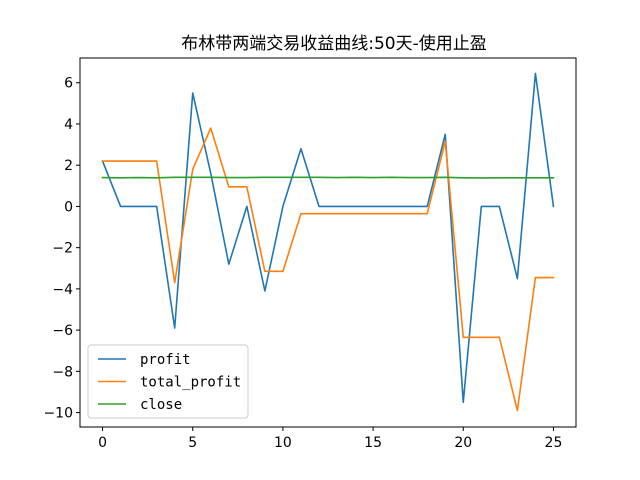  What do you see at coordinates (68, 207) in the screenshot?
I see `y-tick-label: 0` at bounding box center [68, 207].